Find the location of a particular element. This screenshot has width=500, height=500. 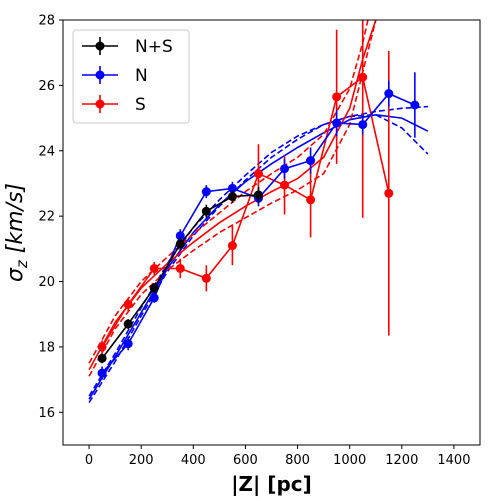

legend-label: S is located at coordinates (140, 105).